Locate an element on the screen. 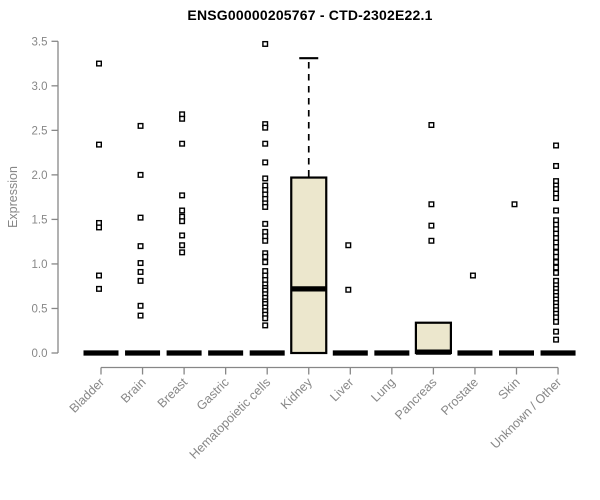 This screenshot has width=600, height=500. box-pancreas is located at coordinates (433, 338).